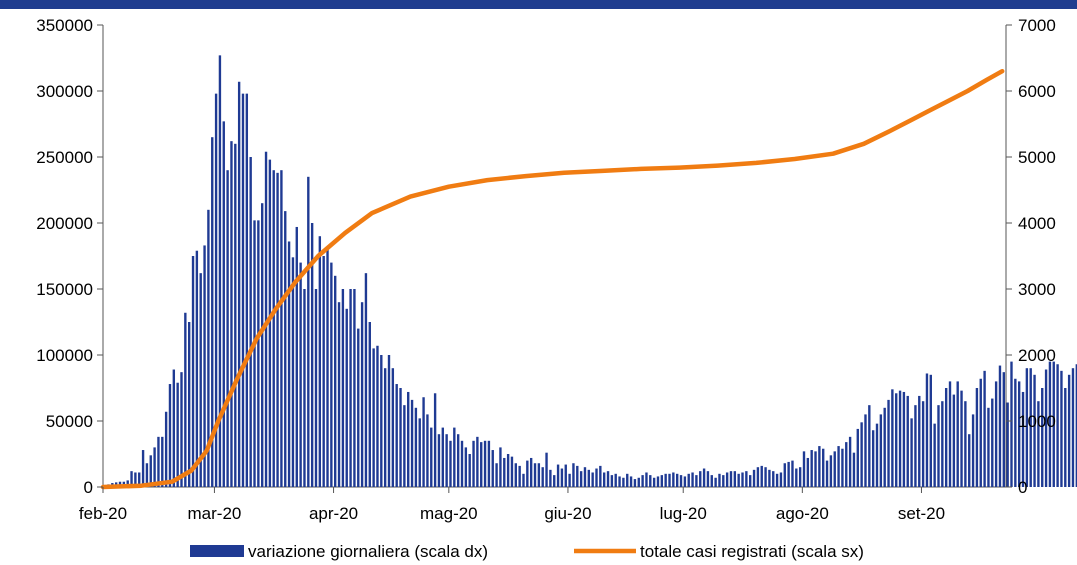 Image resolution: width=1077 pixels, height=565 pixels. What do you see at coordinates (1037, 91) in the screenshot?
I see `right-tick-label: 6000` at bounding box center [1037, 91].